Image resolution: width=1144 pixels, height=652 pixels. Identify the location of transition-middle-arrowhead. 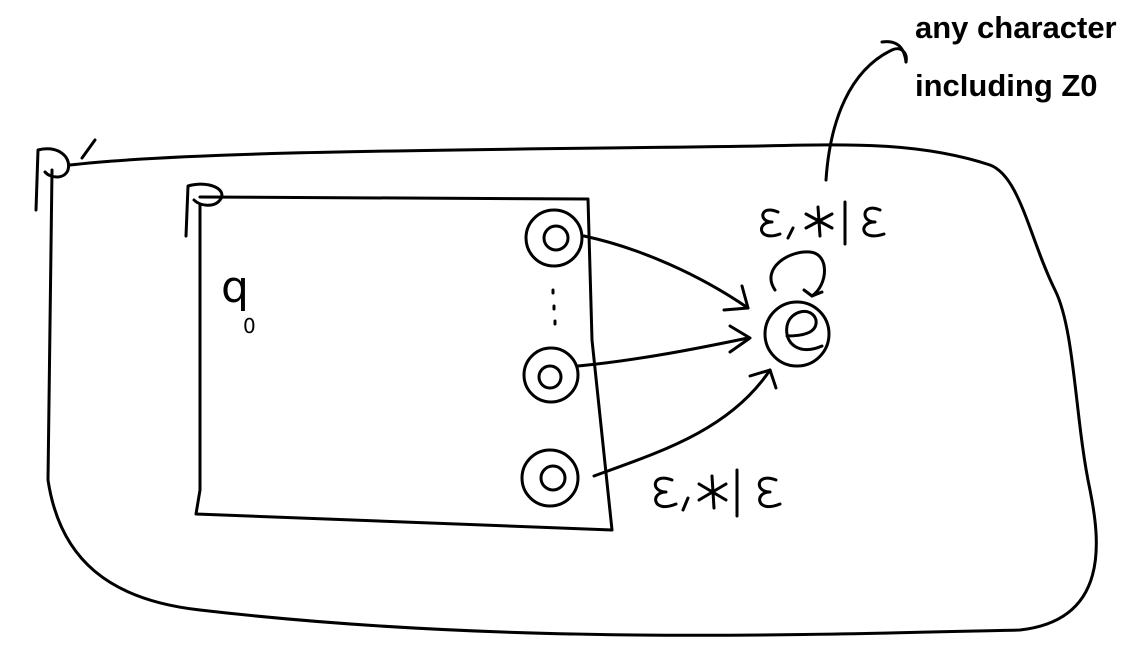
(740, 339).